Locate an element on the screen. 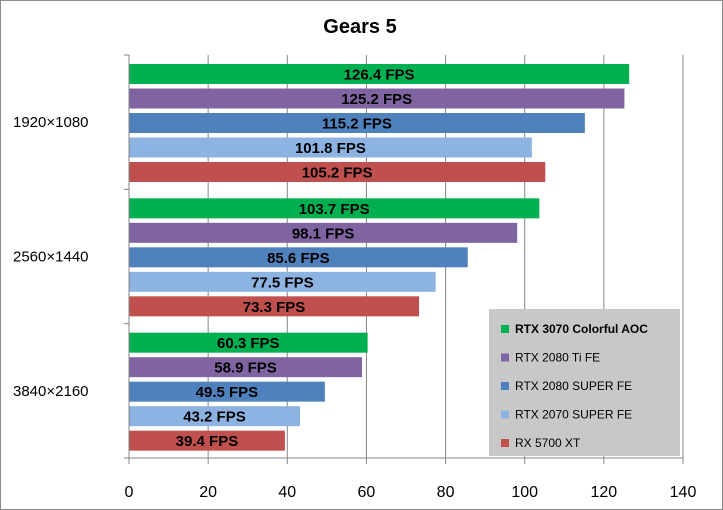 Image resolution: width=723 pixels, height=510 pixels. data-label-rtx-2080-ti-fe-3840-2160: 58.9 FPS is located at coordinates (245, 368).